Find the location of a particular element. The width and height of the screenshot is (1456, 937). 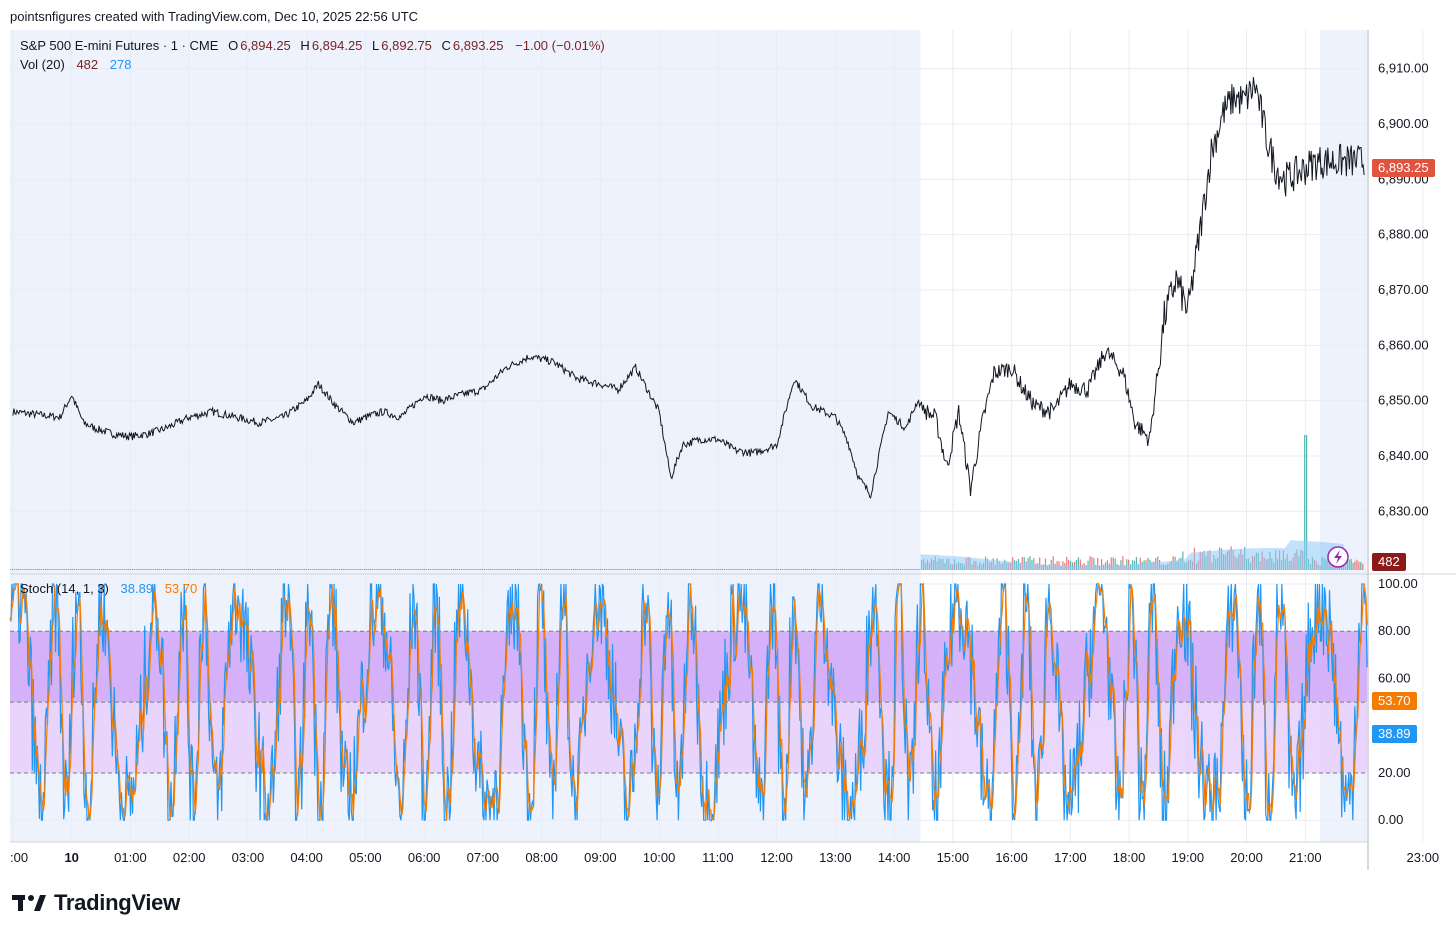

price-axis-label: 6,850.00 is located at coordinates (1403, 400).